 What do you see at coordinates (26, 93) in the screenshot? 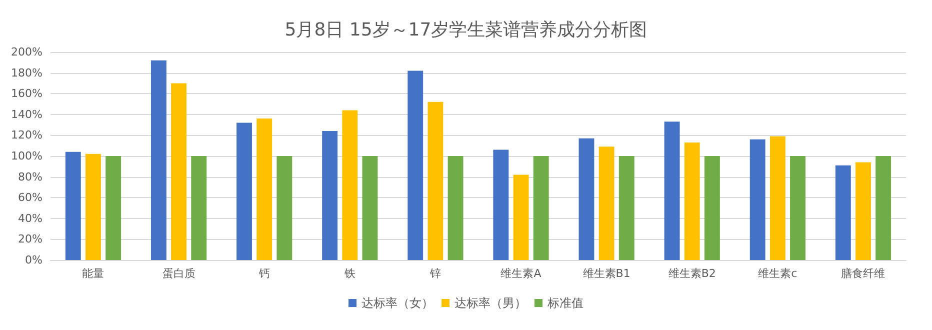
I see `y-tick-label: 160%` at bounding box center [26, 93].